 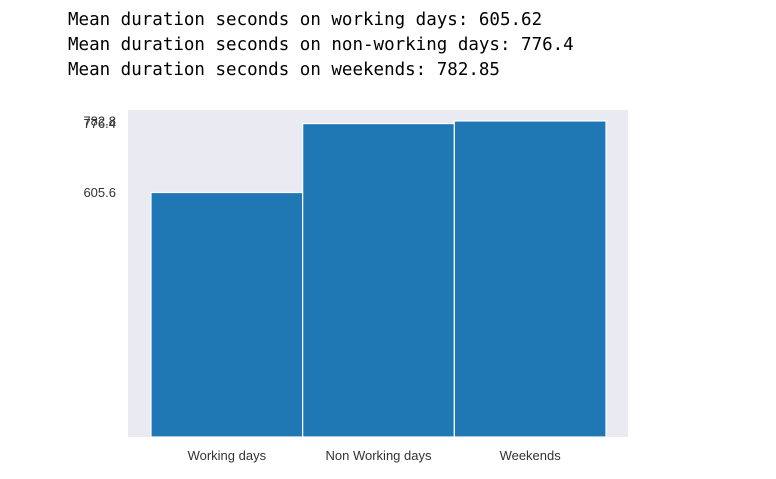 What do you see at coordinates (379, 455) in the screenshot?
I see `x-tick-label: Non Working days` at bounding box center [379, 455].